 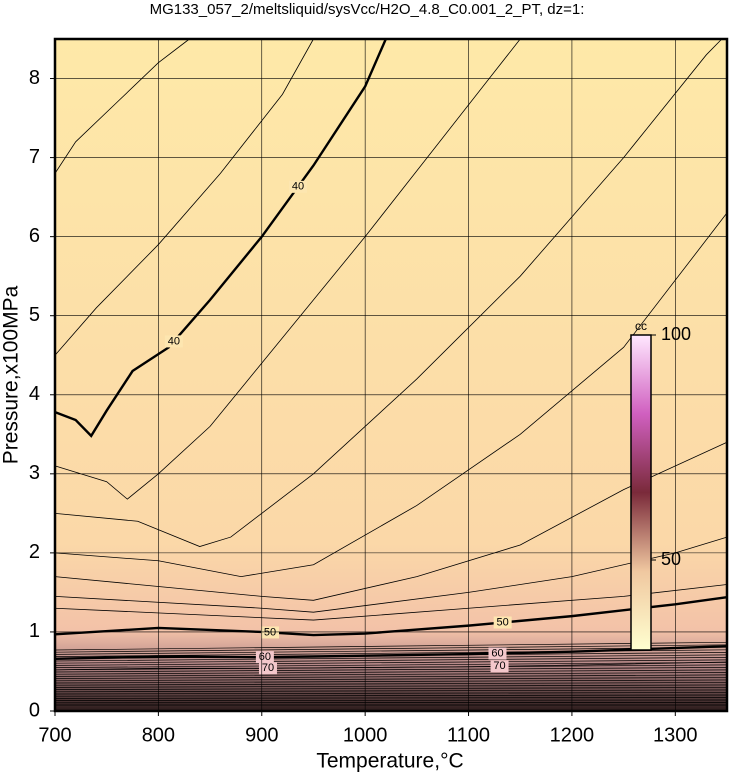 What do you see at coordinates (11, 374) in the screenshot?
I see `y-axis-label: Pressure,x100MPa` at bounding box center [11, 374].